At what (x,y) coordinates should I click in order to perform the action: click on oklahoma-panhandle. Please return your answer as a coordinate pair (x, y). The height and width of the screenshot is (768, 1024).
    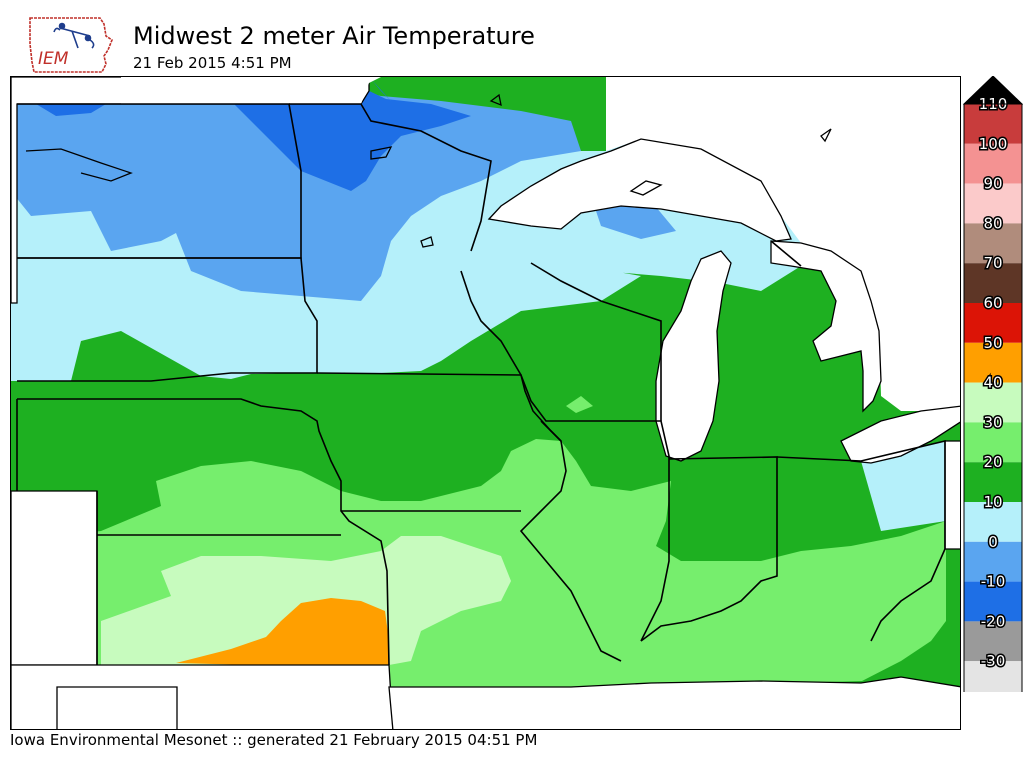
    Looking at the image, I should click on (117, 707).